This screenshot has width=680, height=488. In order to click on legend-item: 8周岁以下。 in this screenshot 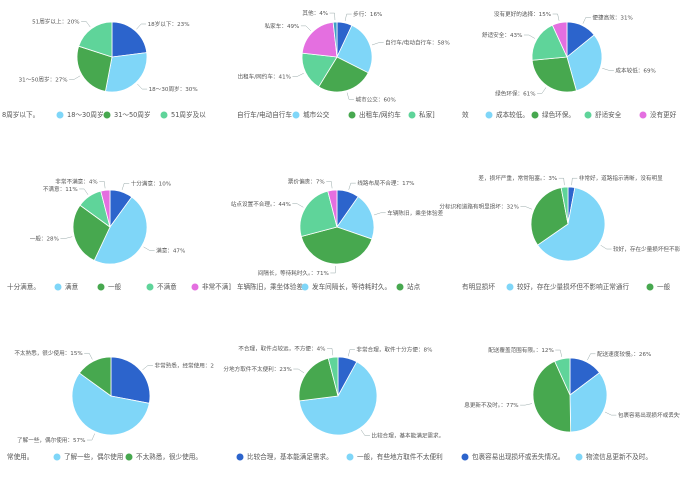, I will do `click(20, 114)`.